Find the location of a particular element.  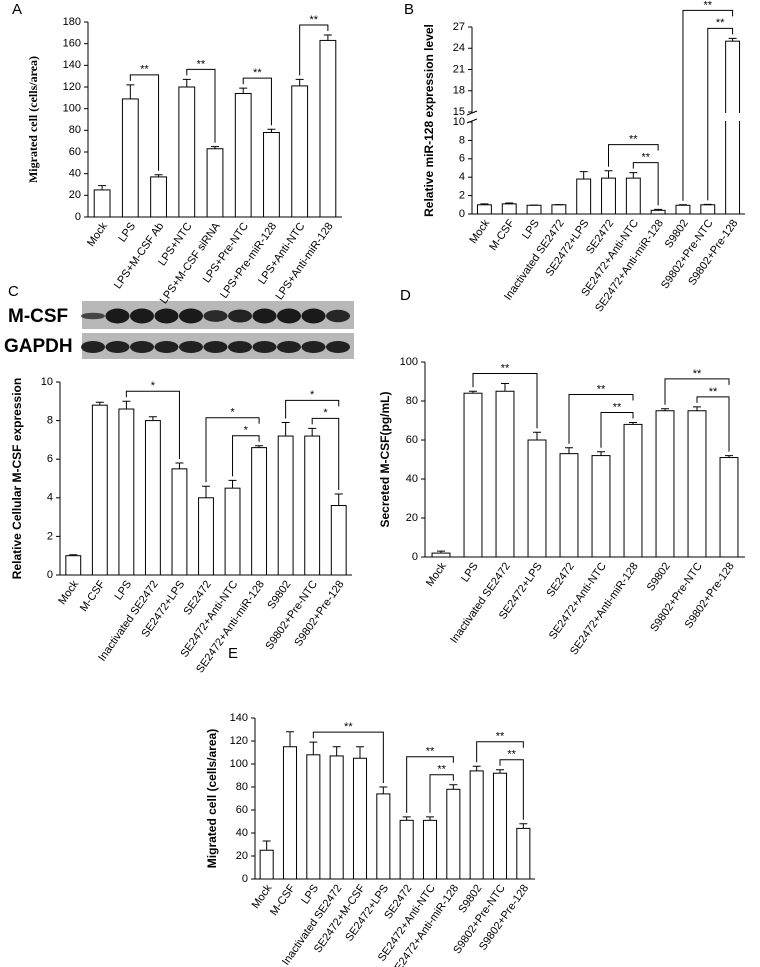

panel-label: E is located at coordinates (233, 653).